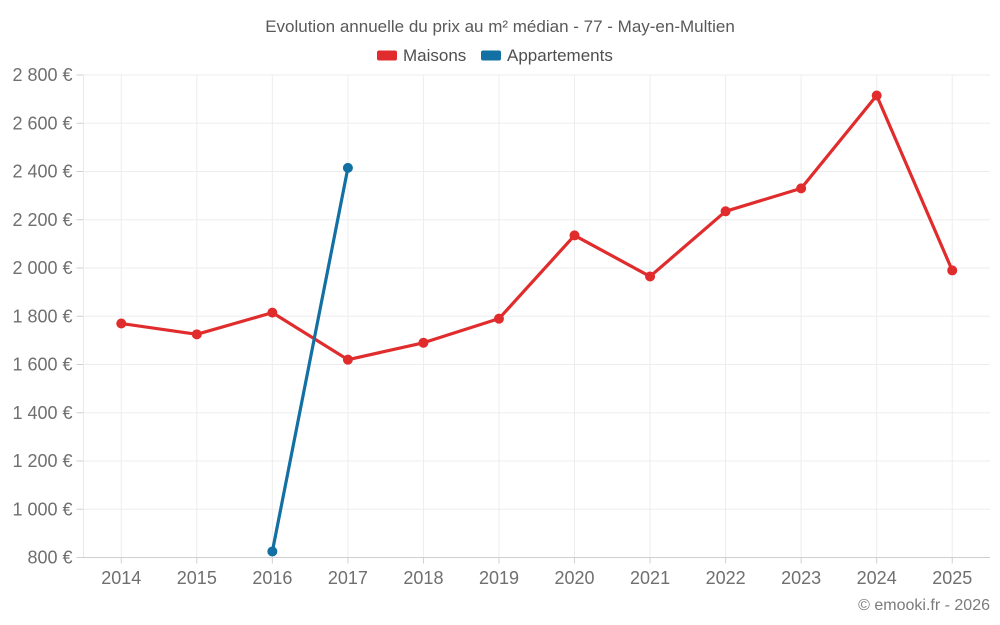  Describe the element at coordinates (197, 578) in the screenshot. I see `x-axis-label: 2015` at that location.